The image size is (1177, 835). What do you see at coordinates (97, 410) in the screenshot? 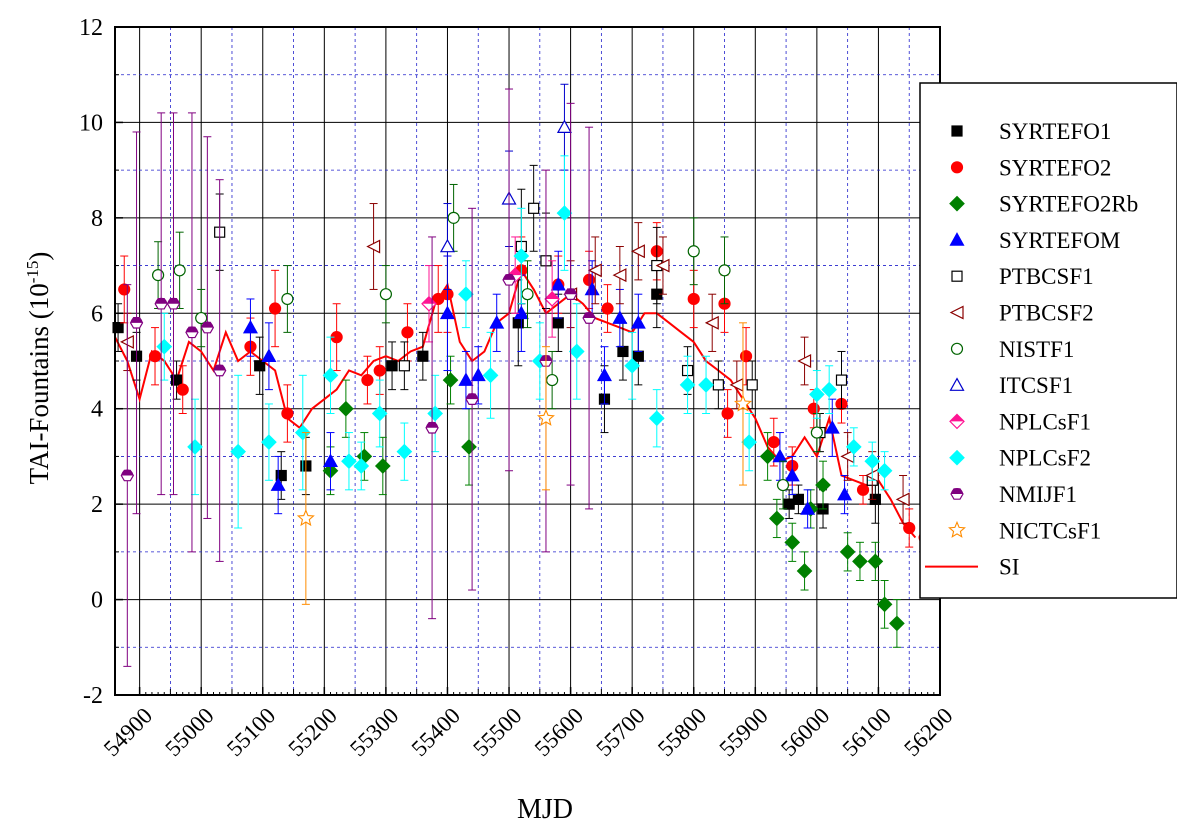
I see `y-tick-label: 4` at bounding box center [97, 410].